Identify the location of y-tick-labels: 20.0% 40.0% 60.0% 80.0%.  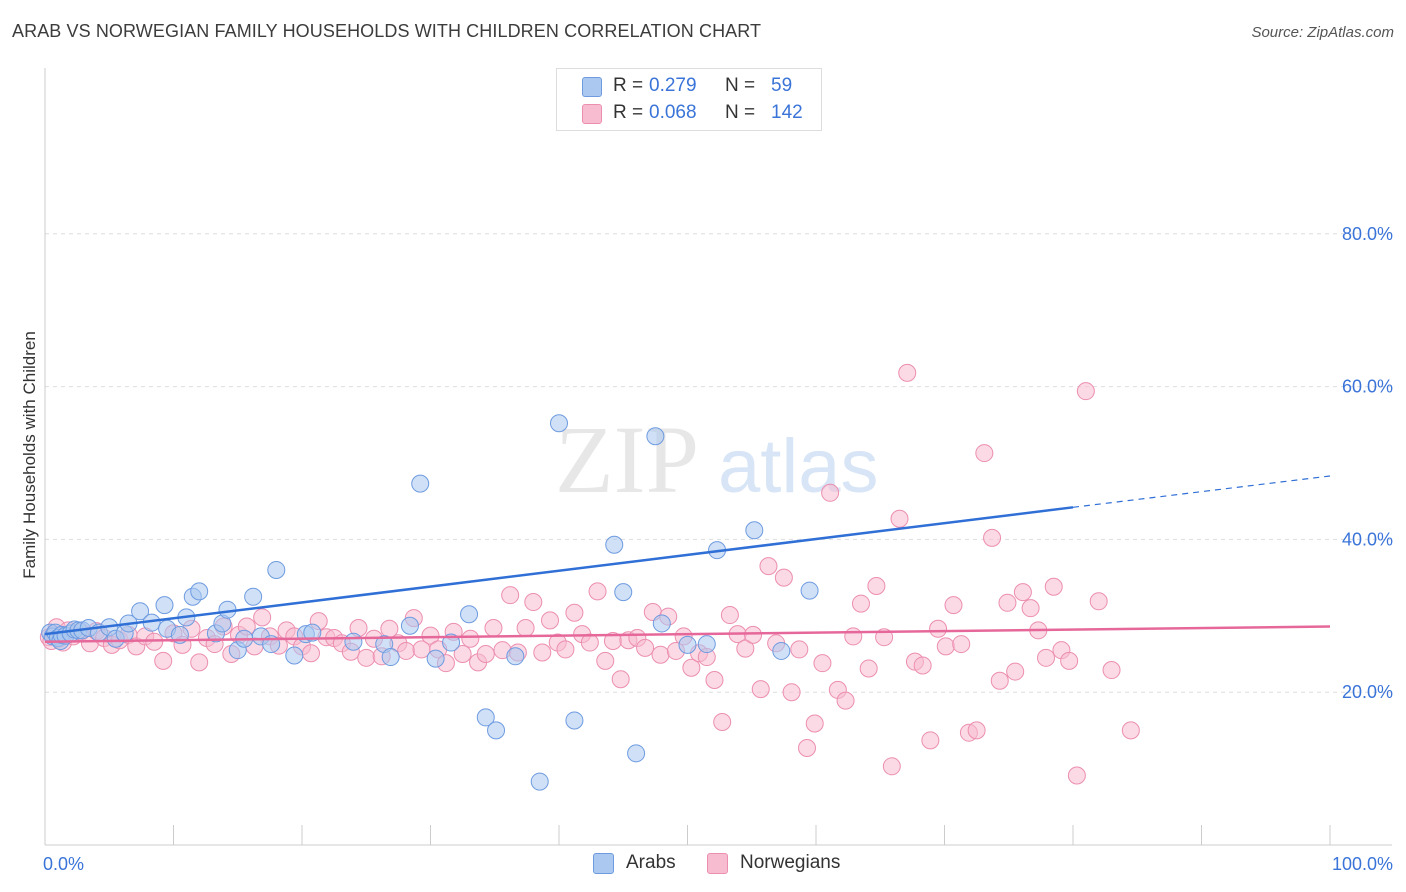
(1367, 463).